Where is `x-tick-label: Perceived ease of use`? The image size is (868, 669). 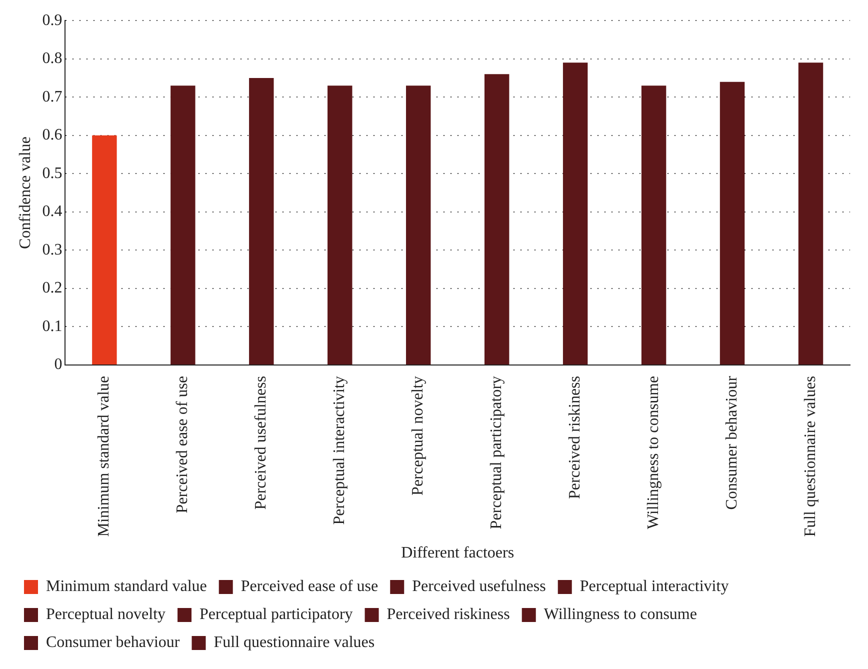
x-tick-label: Perceived ease of use is located at coordinates (183, 445).